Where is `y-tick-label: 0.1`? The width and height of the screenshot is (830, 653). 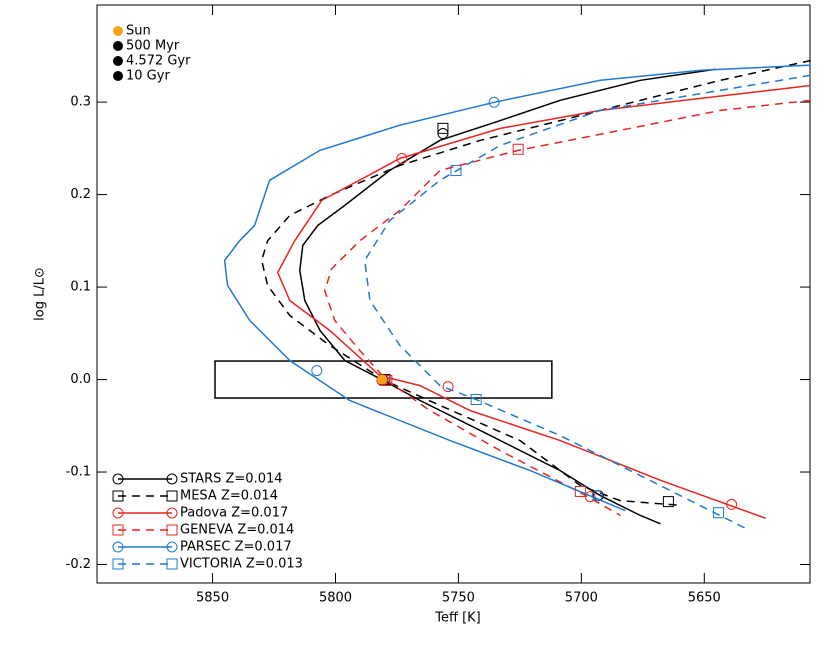
y-tick-label: 0.1 is located at coordinates (80, 287).